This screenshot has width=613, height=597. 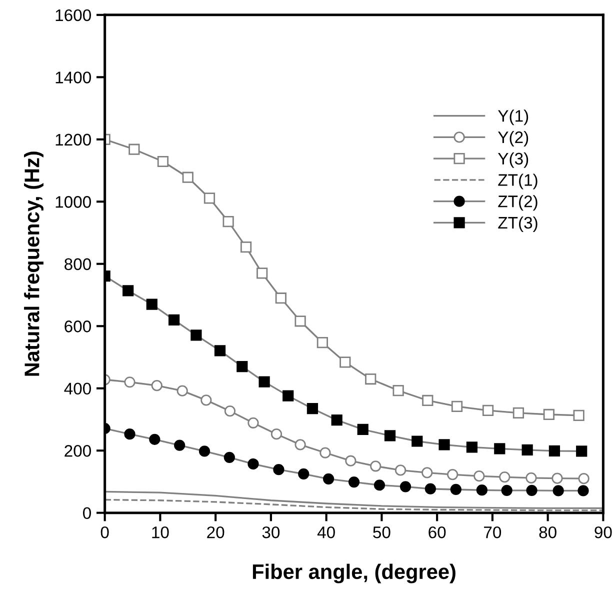 I want to click on y-tick-label: 600, so click(x=77, y=326).